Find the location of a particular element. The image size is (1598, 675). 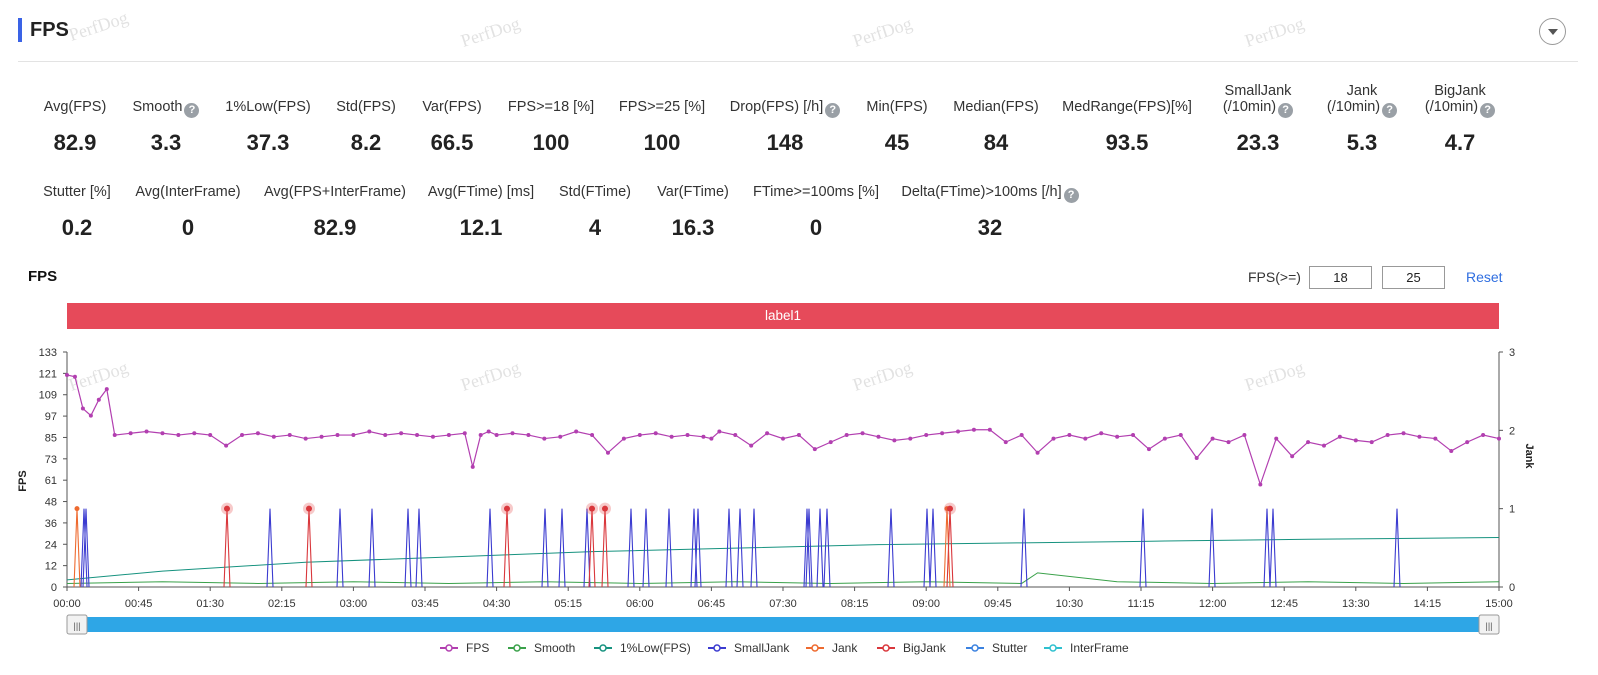

collapse-chevron-icon is located at coordinates (1552, 31).